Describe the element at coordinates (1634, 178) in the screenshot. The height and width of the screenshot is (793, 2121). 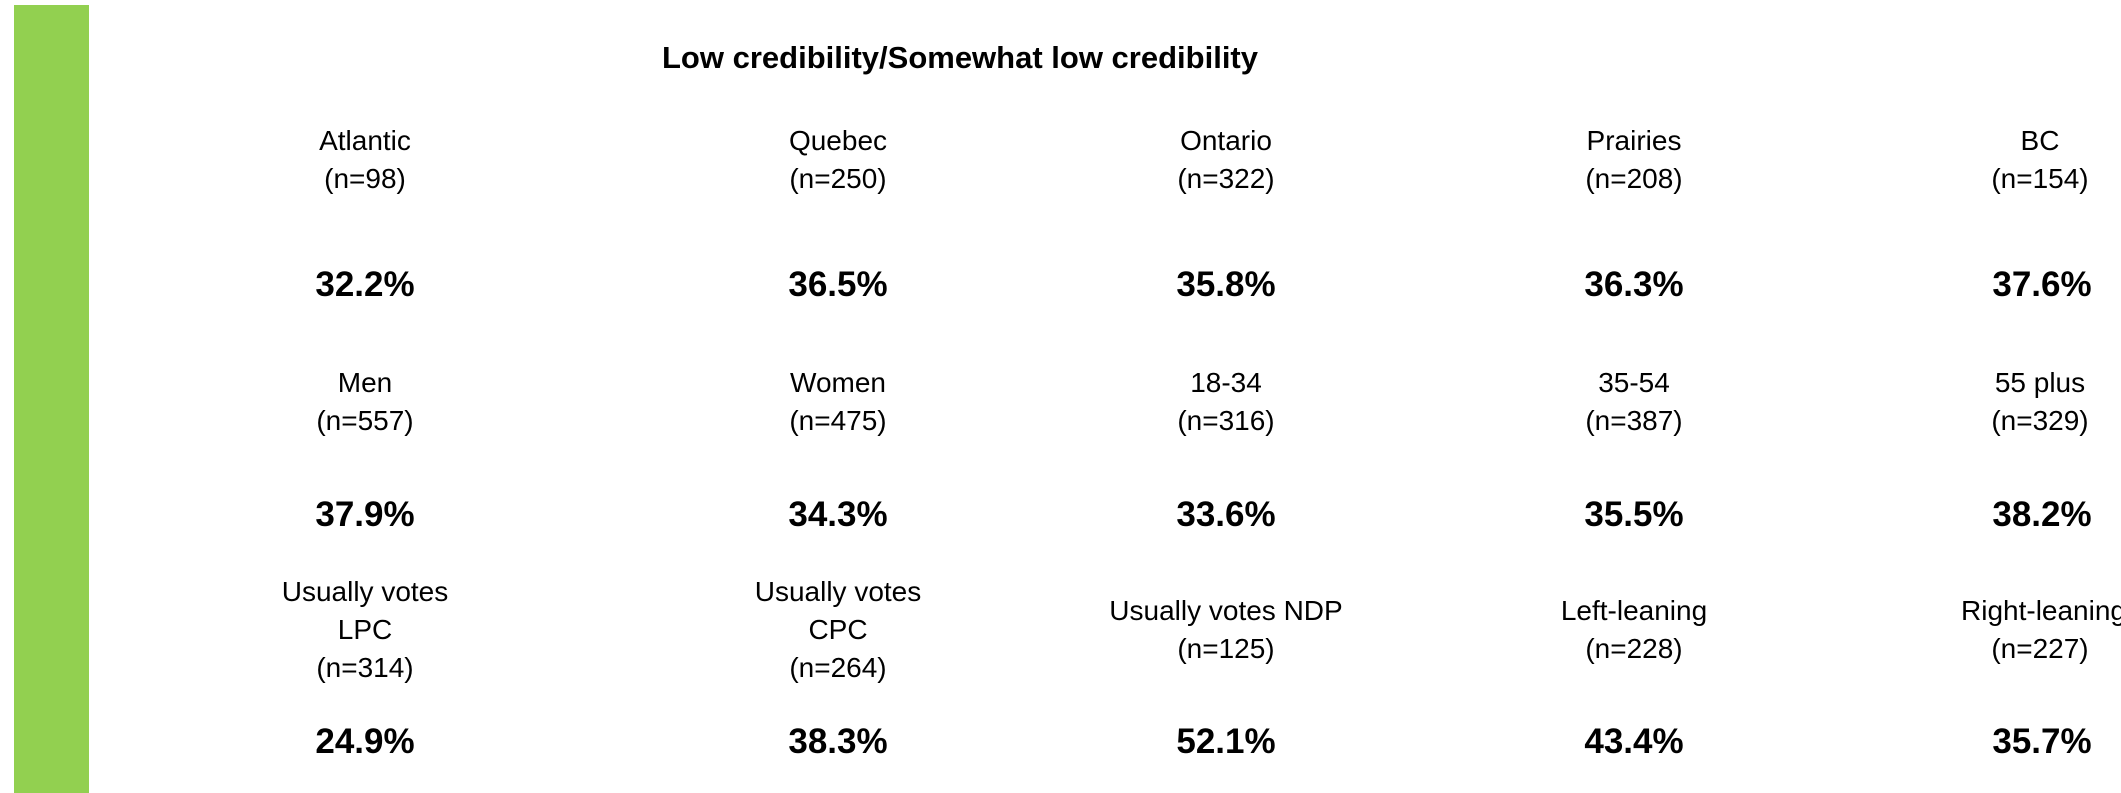
I see `stat-sample-size: (n=208)` at that location.